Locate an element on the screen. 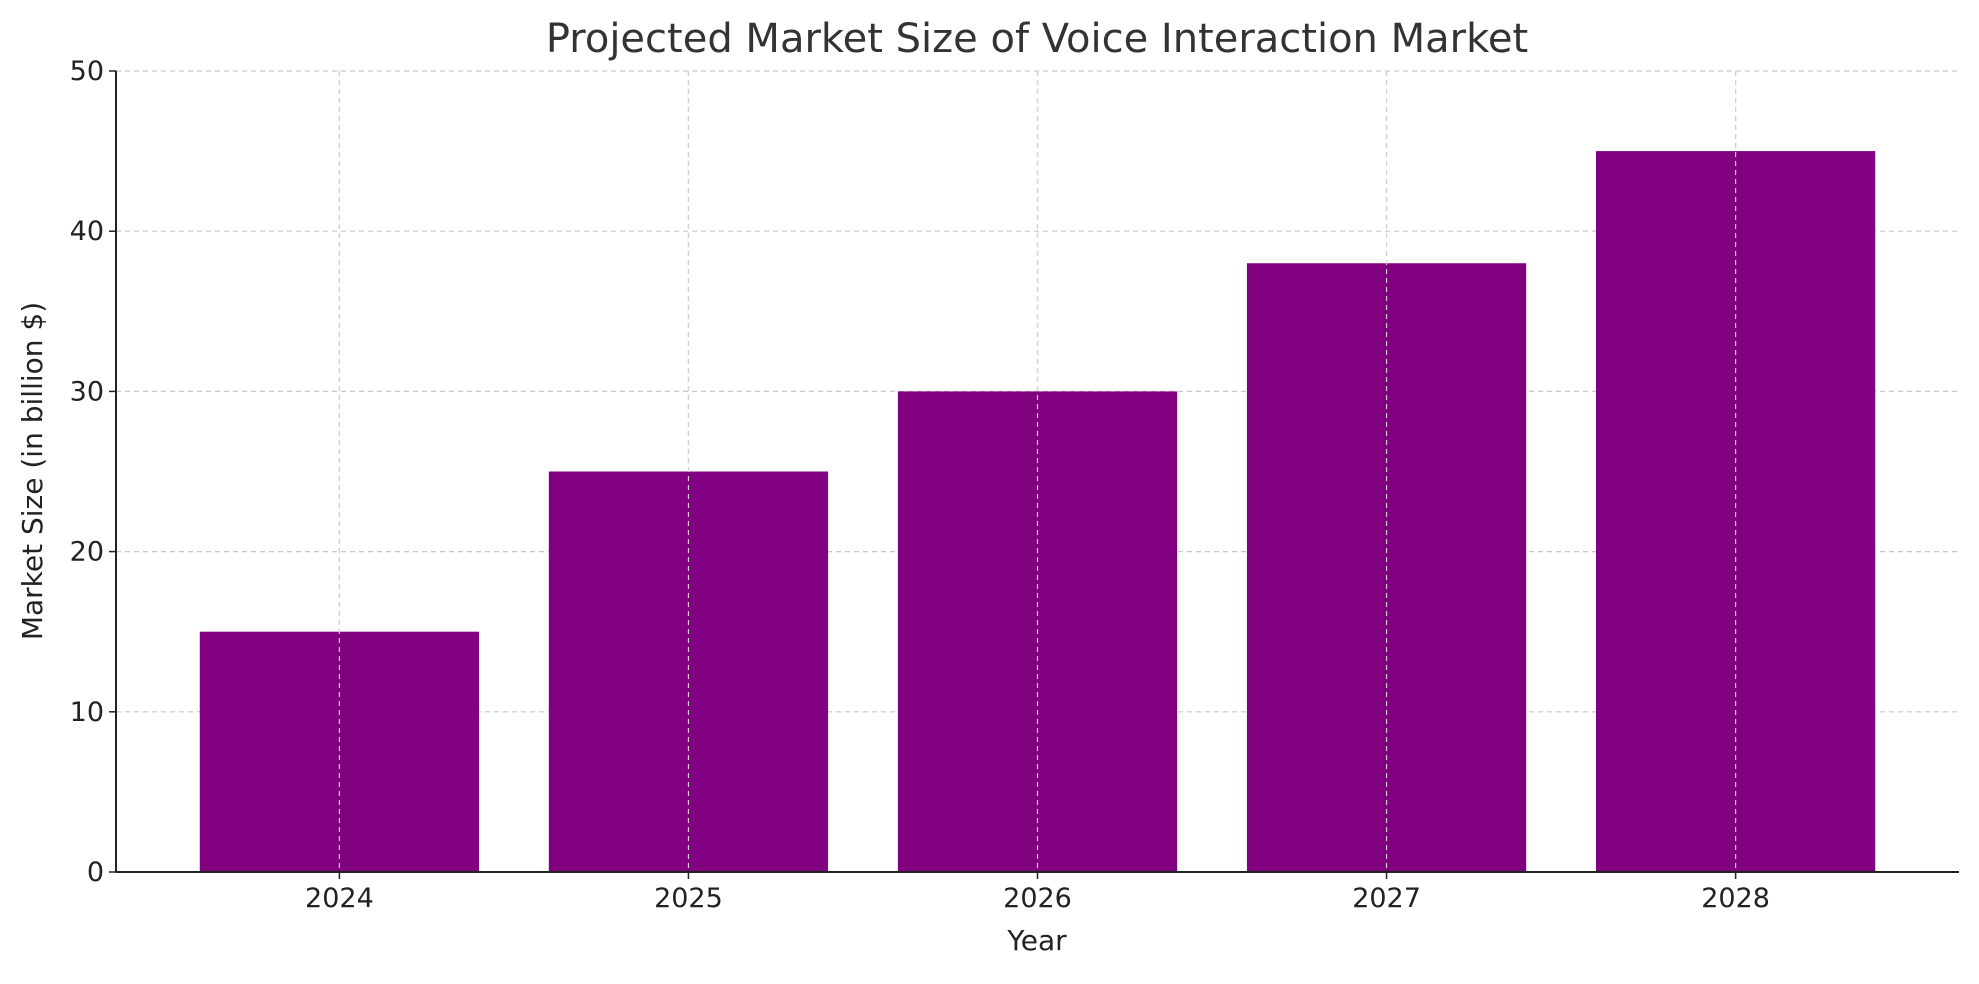 The height and width of the screenshot is (984, 1979). y-tick-label: 30 is located at coordinates (87, 391).